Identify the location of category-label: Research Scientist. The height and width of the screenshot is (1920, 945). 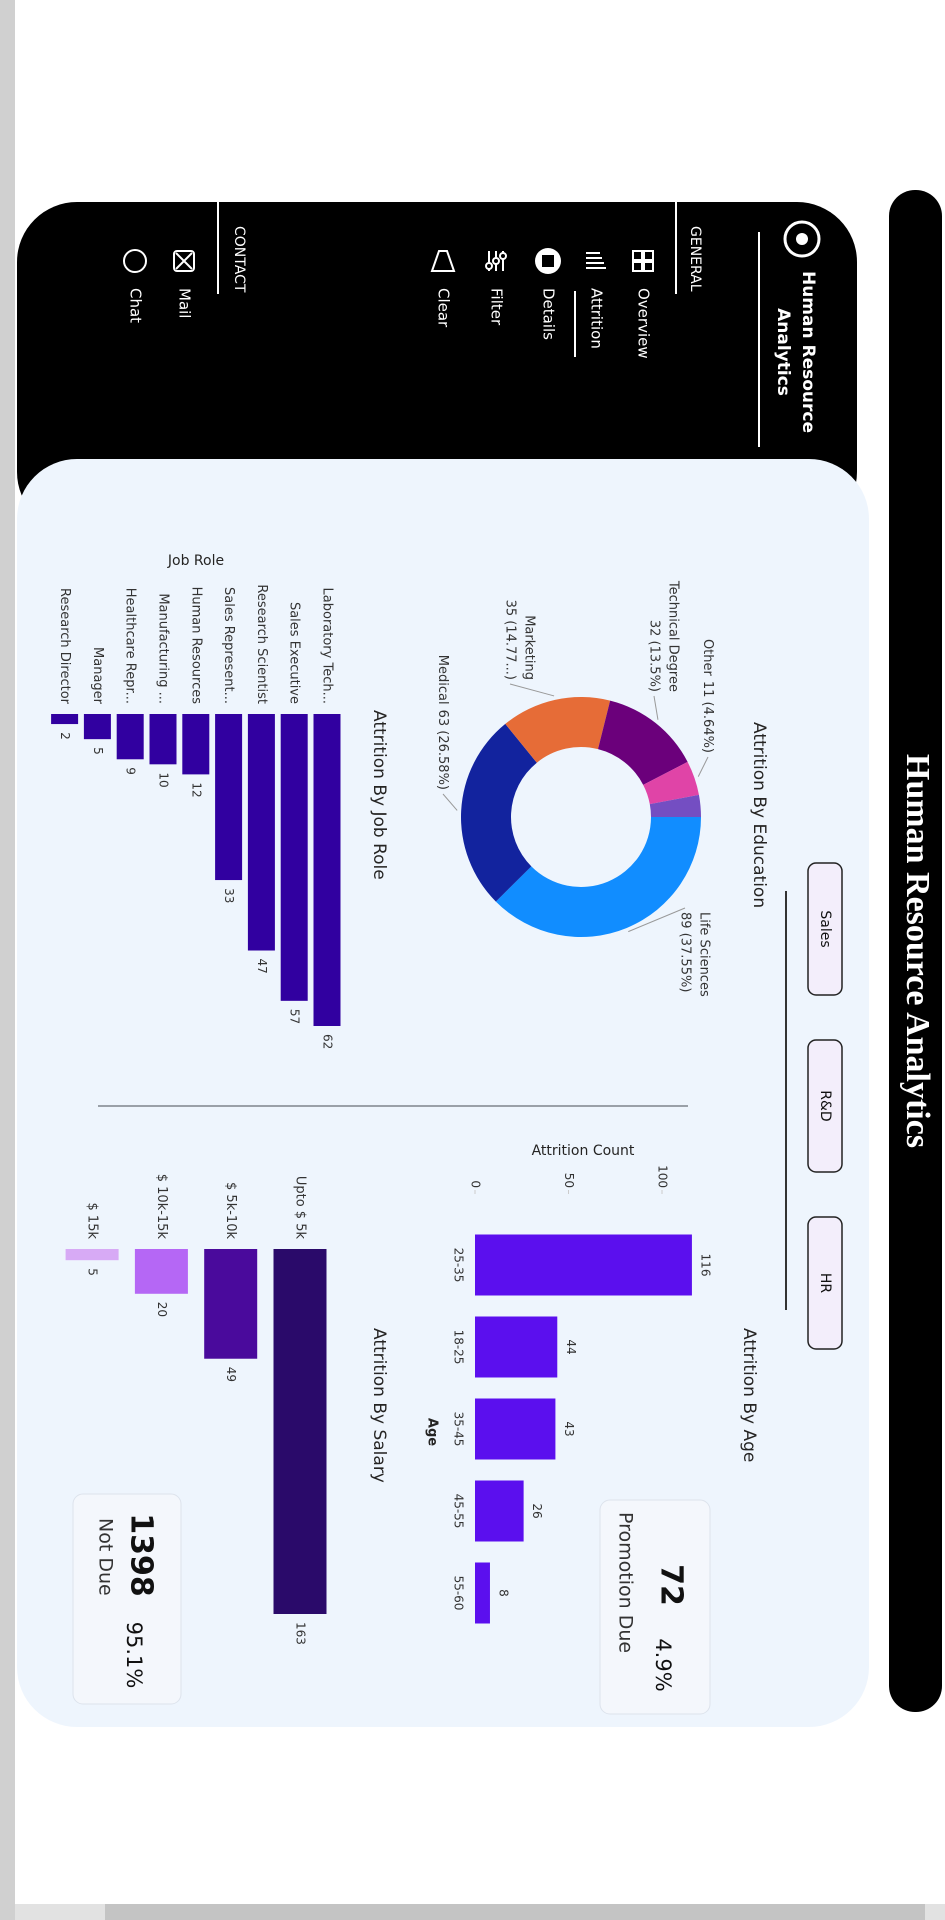
(261, 644).